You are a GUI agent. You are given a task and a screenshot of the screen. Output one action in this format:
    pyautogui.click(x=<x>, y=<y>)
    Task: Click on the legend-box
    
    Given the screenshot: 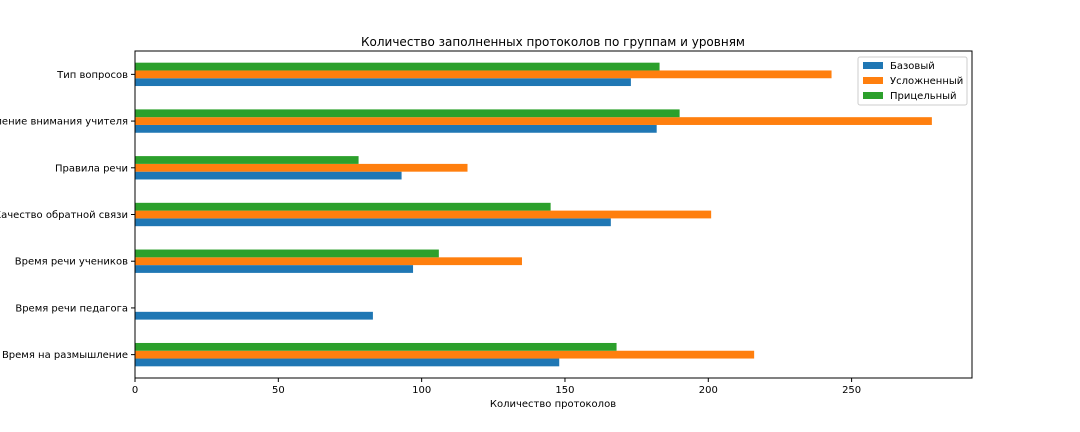 What is the action you would take?
    pyautogui.click(x=912, y=81)
    